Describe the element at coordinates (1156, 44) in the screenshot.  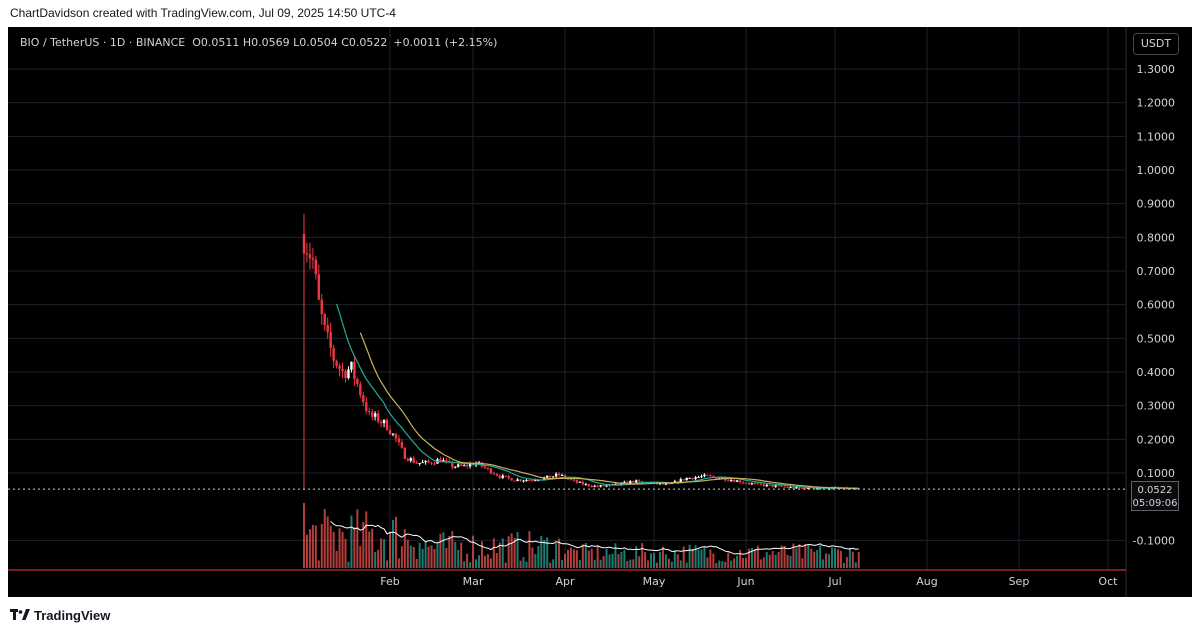
I see `currency-button: USDT` at that location.